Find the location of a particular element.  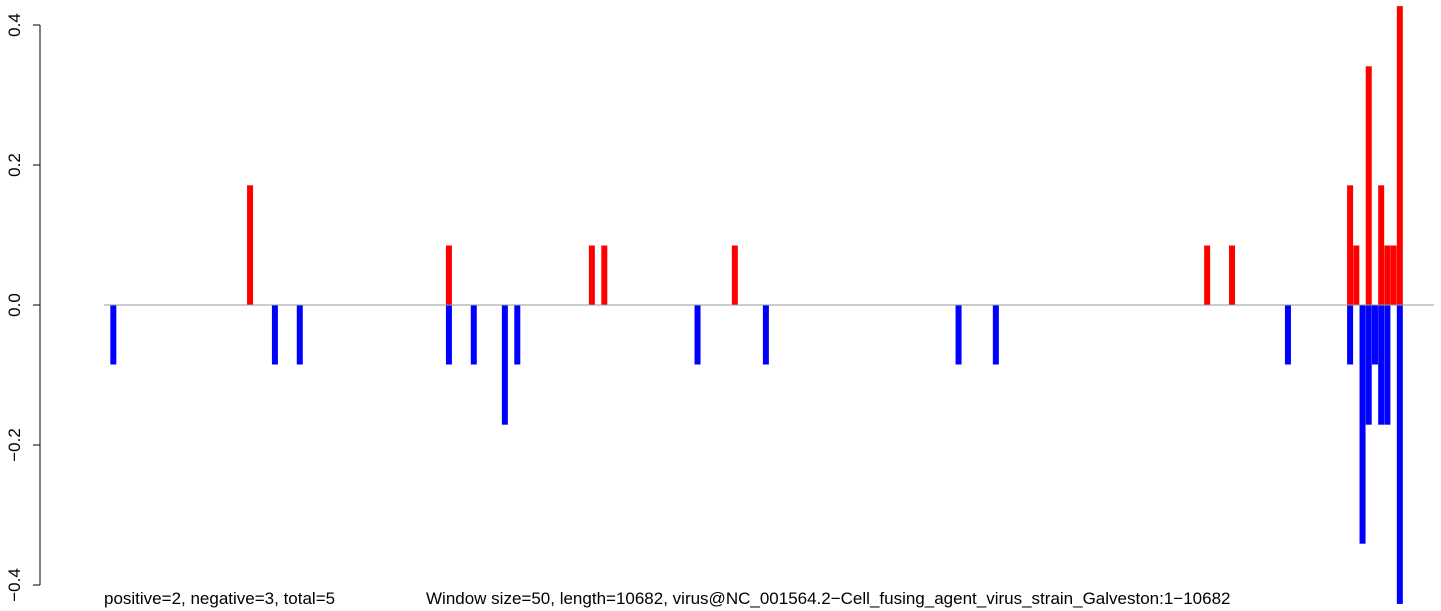

y-axis: −0.4 −0.2 0.0 0.2 0.4 is located at coordinates (23, 307).